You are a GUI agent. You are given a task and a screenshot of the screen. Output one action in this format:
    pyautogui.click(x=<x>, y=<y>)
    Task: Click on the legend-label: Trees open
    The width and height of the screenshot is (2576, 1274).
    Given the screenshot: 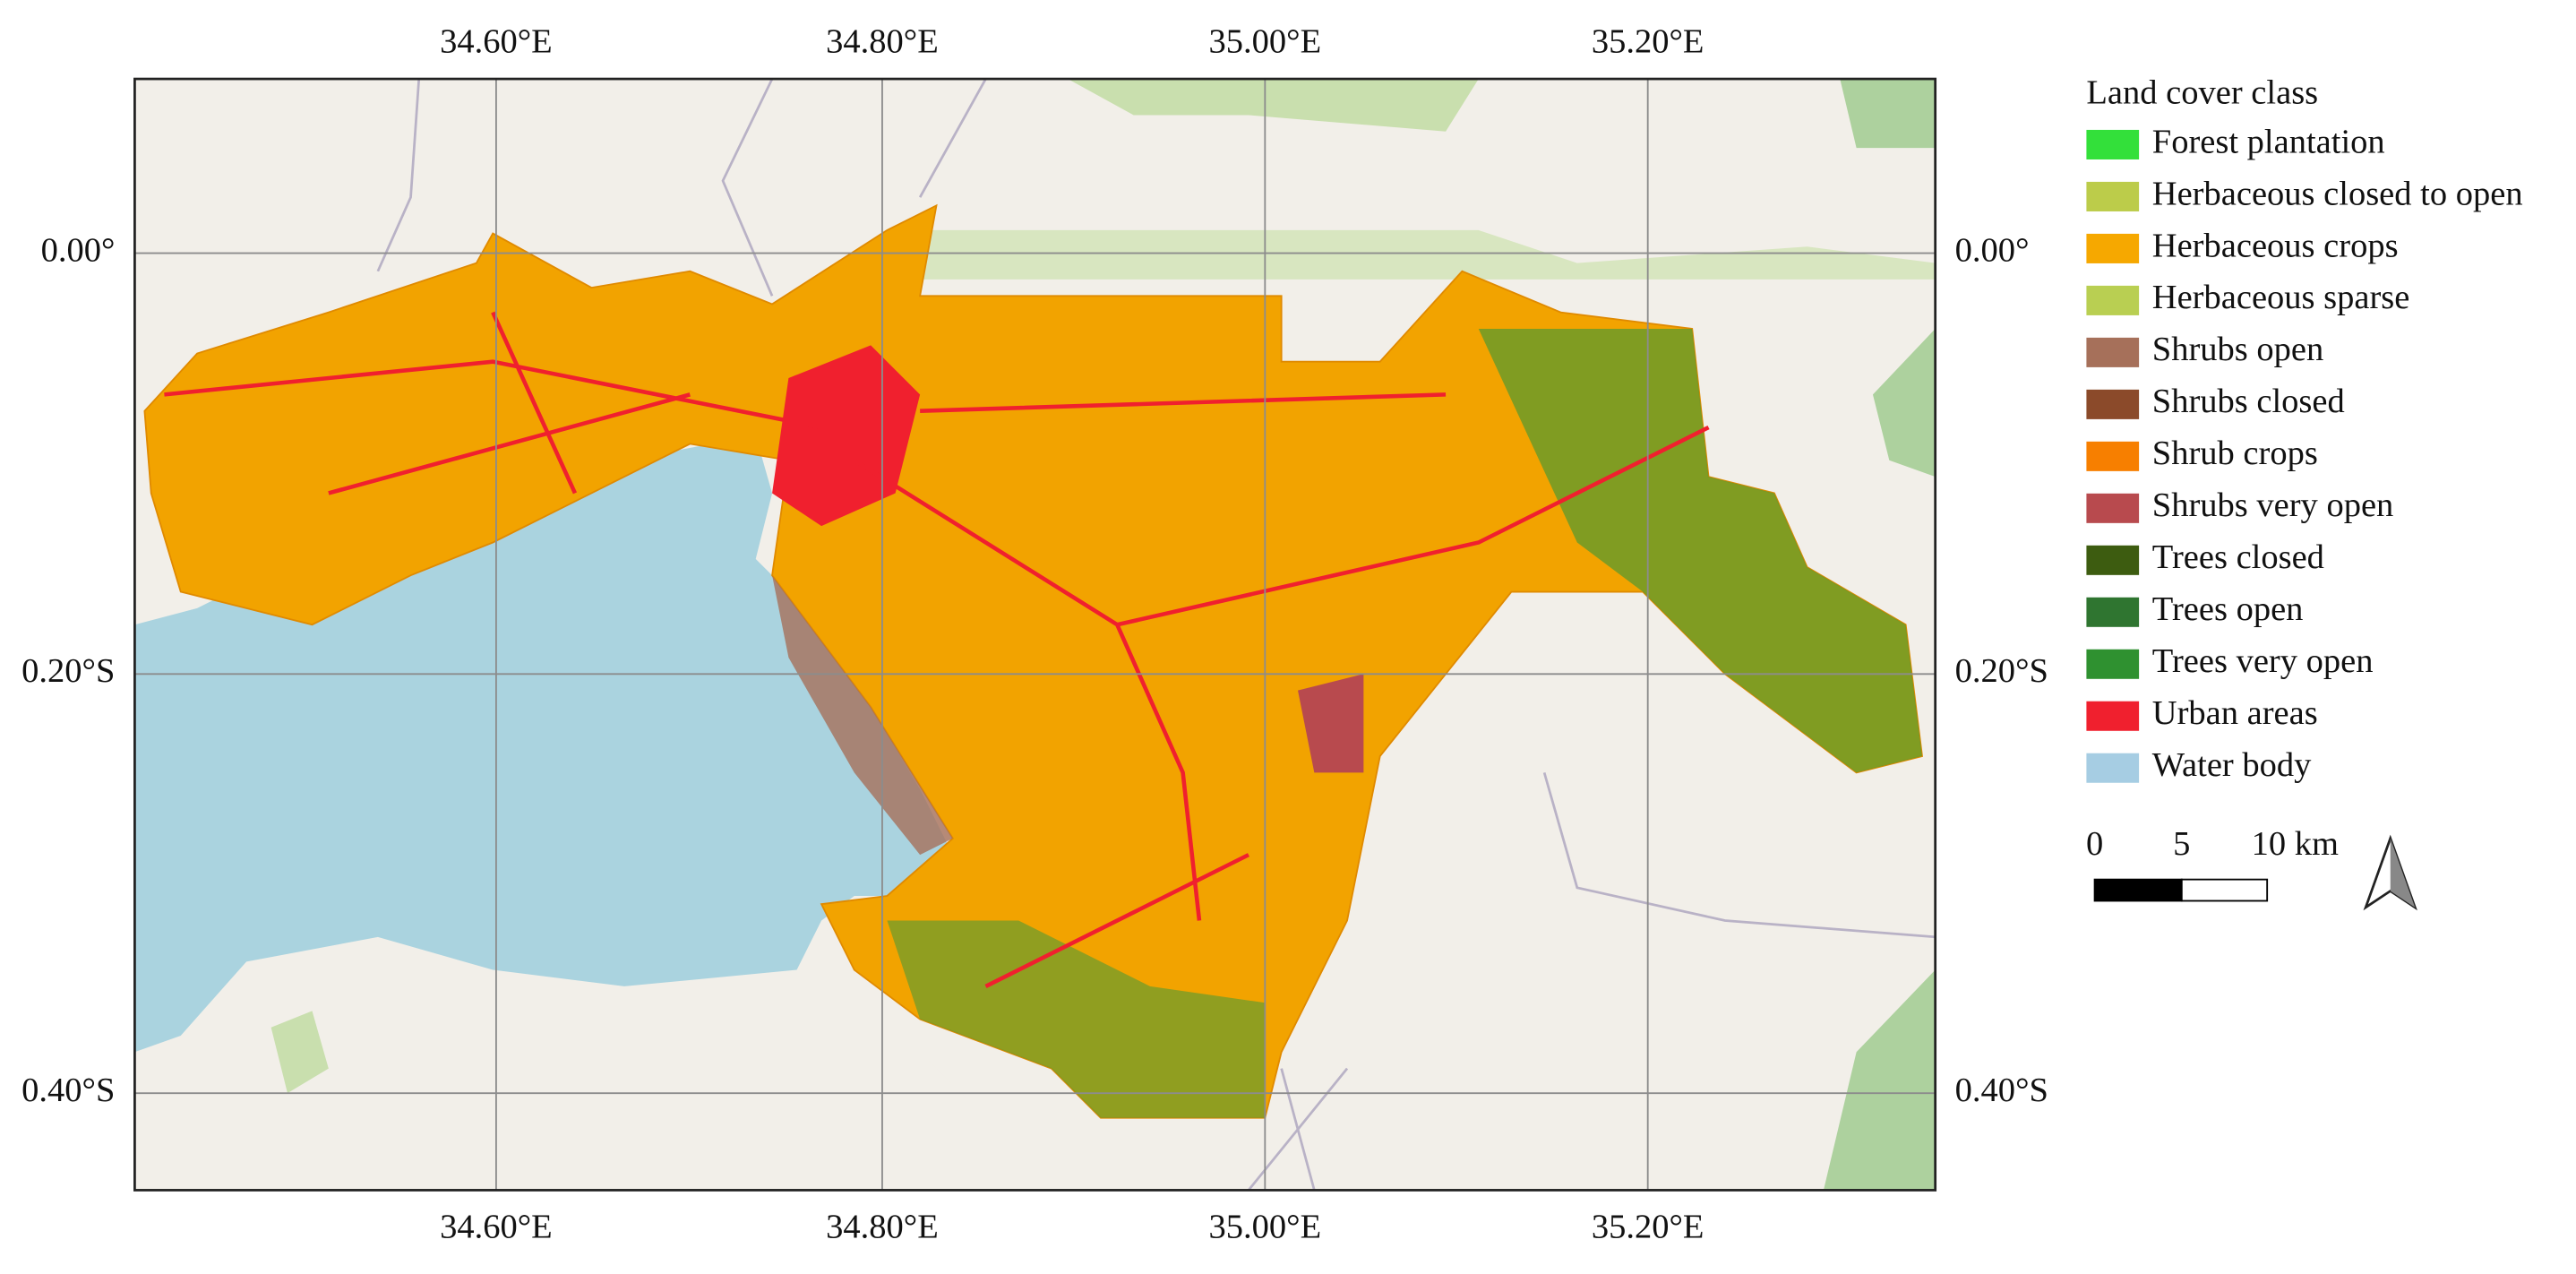 What is the action you would take?
    pyautogui.click(x=2228, y=609)
    